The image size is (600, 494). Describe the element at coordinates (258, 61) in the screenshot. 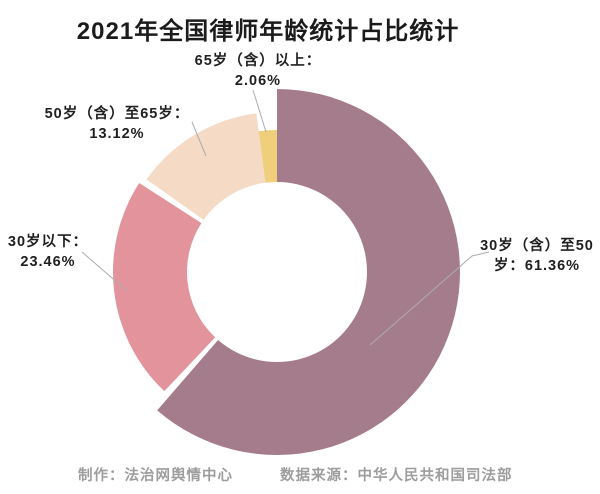

I see `slice-label-line: 65岁（含）以上：` at that location.